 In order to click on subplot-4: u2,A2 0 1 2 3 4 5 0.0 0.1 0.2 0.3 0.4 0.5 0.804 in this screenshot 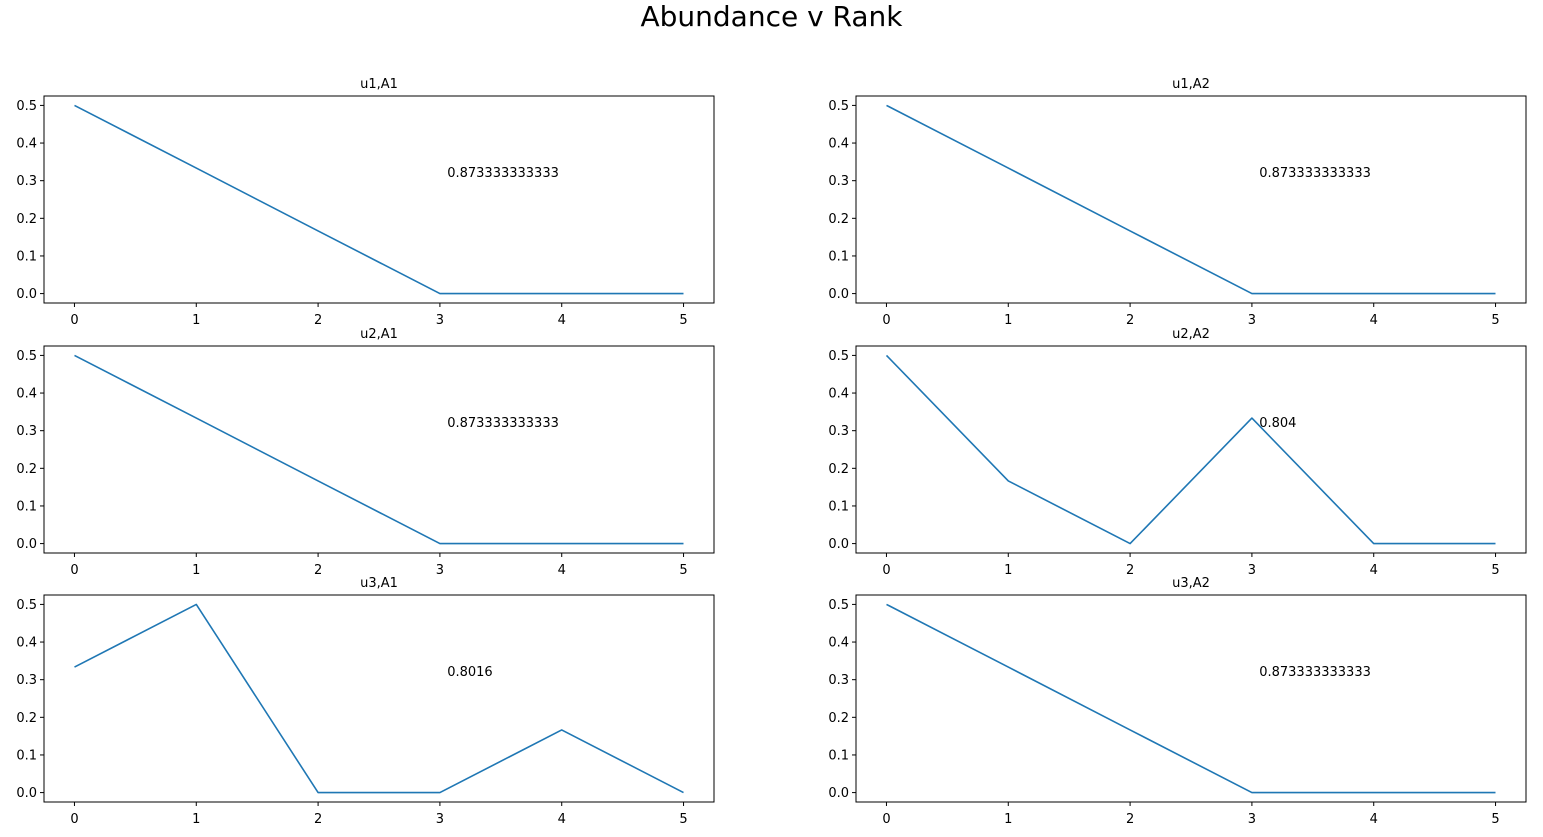, I will do `click(1177, 452)`.